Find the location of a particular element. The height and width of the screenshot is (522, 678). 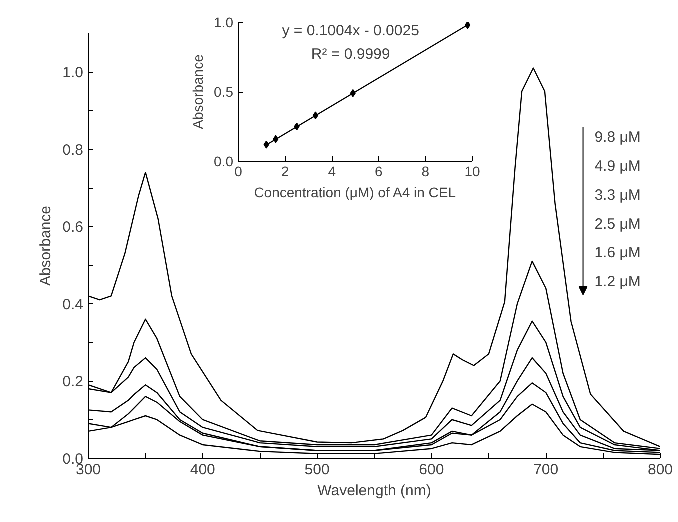

annotation: R² = 0.9999 is located at coordinates (350, 54).